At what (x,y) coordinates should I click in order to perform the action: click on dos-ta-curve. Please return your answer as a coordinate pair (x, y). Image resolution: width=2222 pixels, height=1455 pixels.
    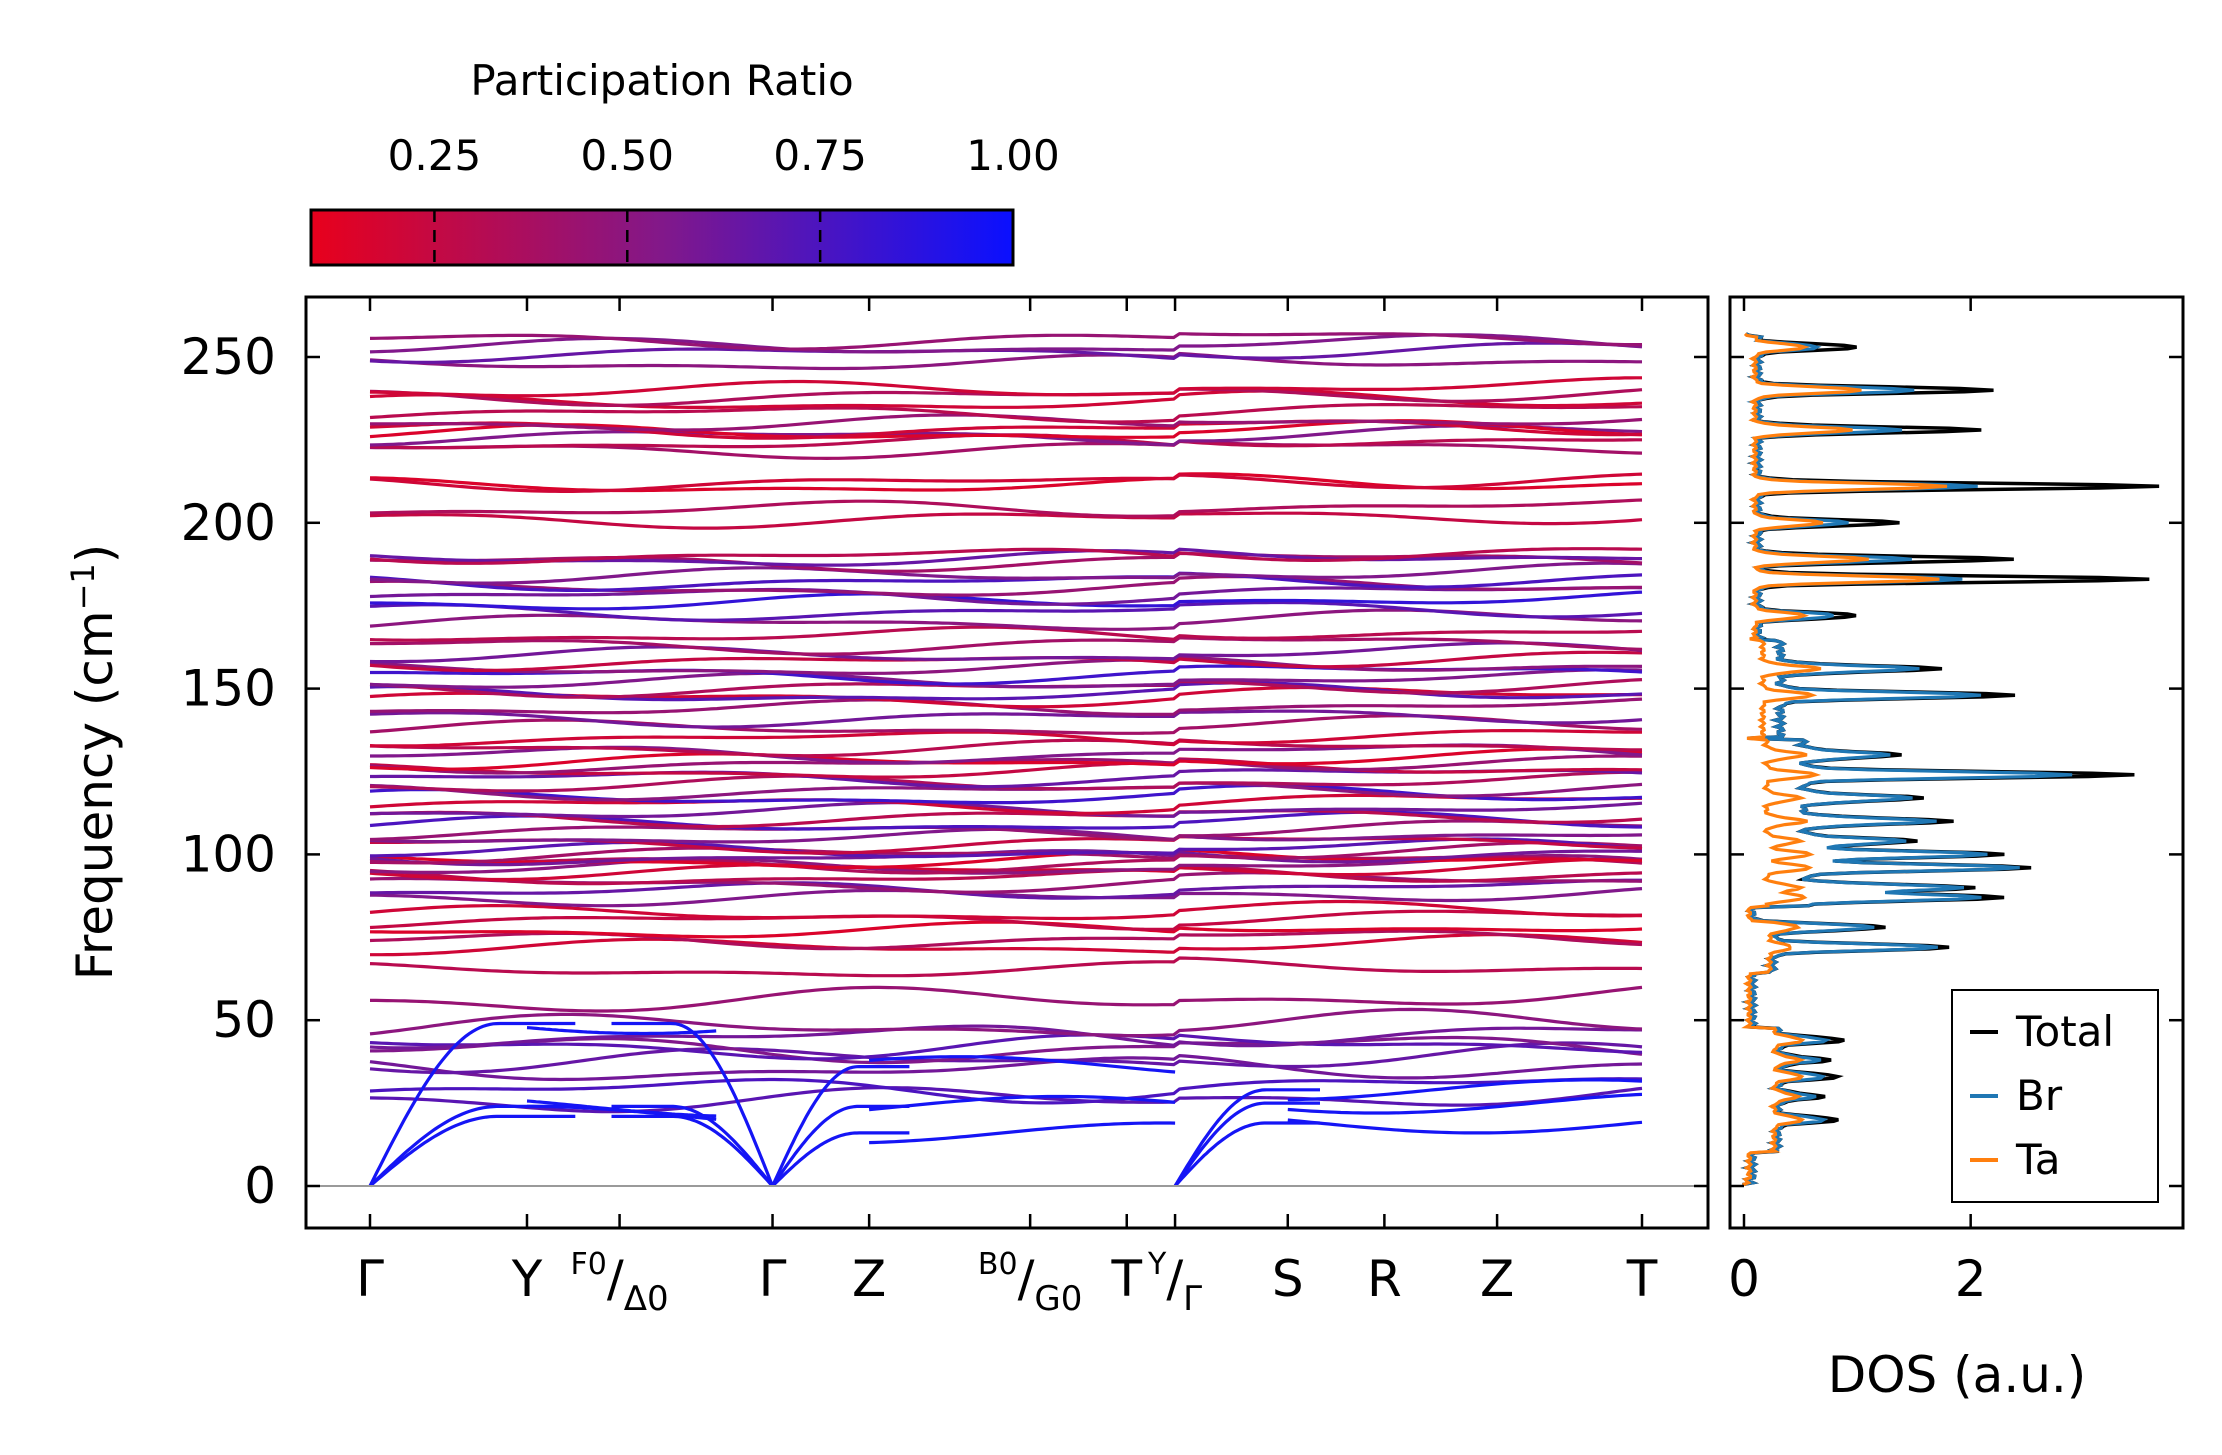
    Looking at the image, I should click on (1844, 759).